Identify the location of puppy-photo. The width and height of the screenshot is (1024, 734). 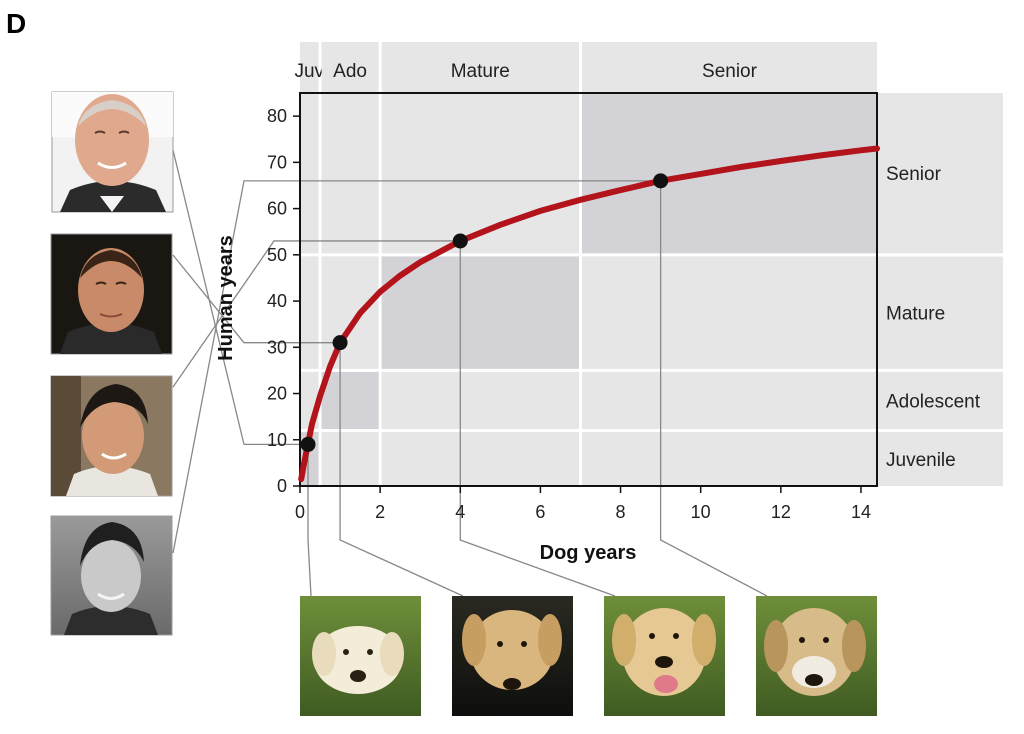
(360, 656).